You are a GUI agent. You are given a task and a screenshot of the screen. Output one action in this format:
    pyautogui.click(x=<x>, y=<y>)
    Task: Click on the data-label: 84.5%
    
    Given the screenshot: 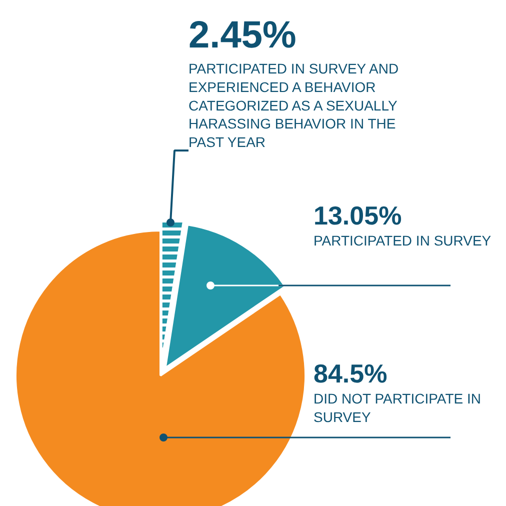 What is the action you would take?
    pyautogui.click(x=351, y=373)
    